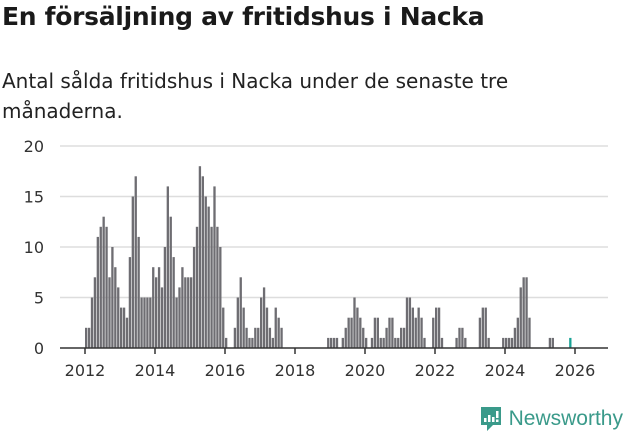 Image resolution: width=631 pixels, height=439 pixels. Describe the element at coordinates (295, 370) in the screenshot. I see `x-tick-label: 2018` at that location.